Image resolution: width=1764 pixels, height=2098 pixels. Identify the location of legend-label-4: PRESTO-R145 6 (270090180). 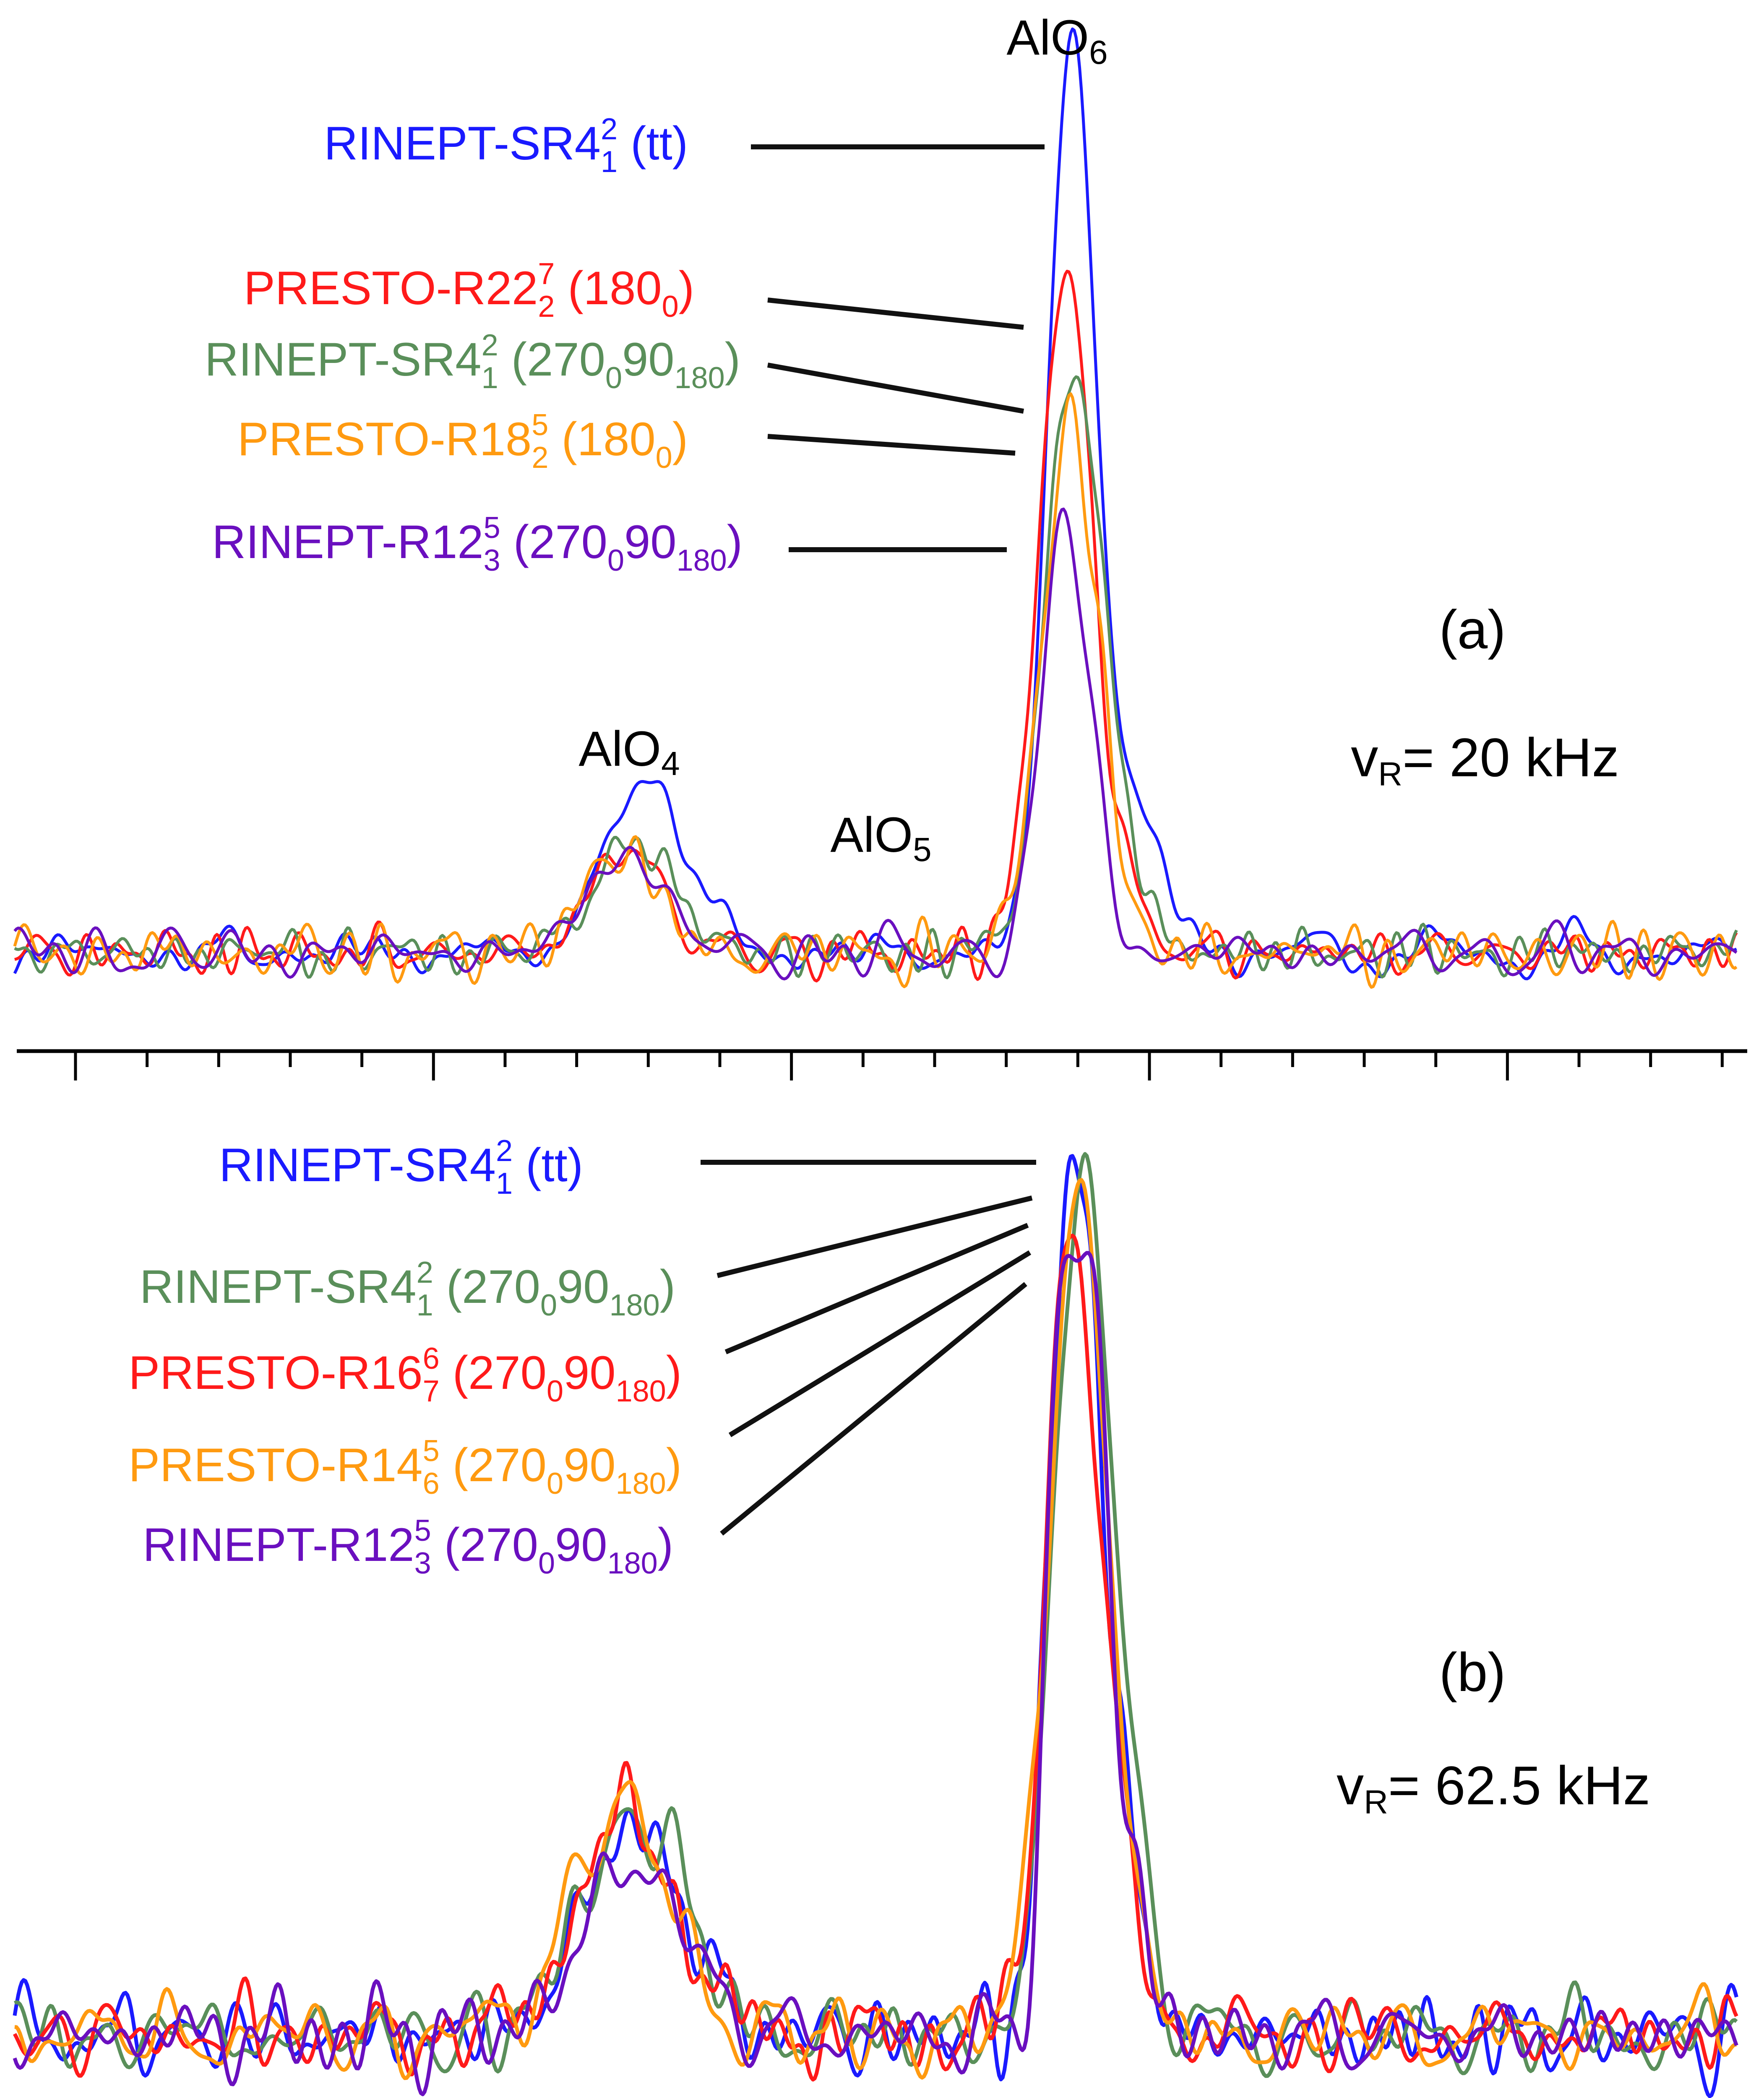
(405, 1467).